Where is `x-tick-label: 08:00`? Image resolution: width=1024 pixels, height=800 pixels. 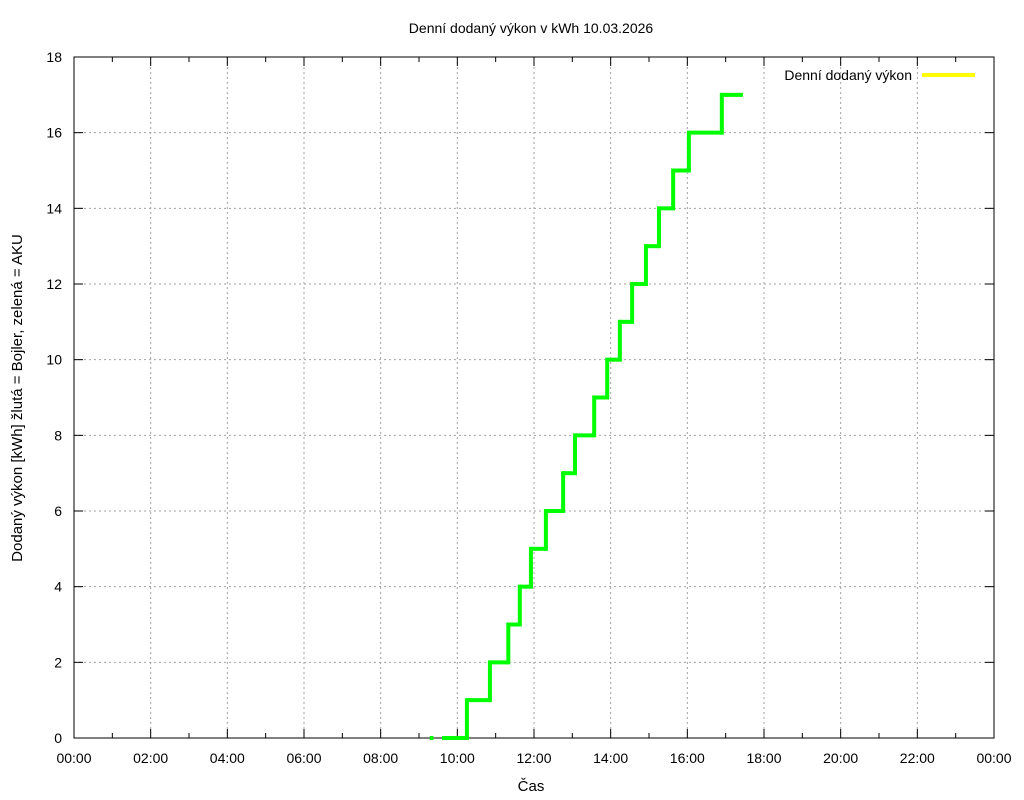
x-tick-label: 08:00 is located at coordinates (380, 758).